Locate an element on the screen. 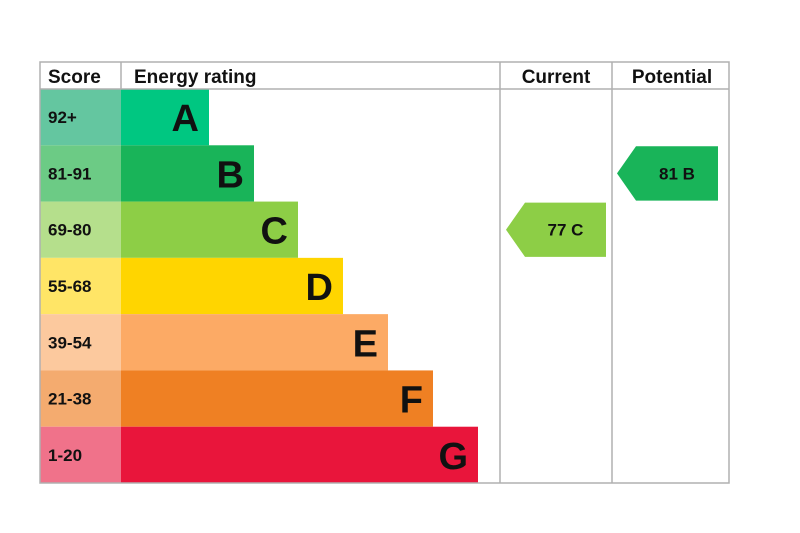  current-rating-label: 77 C is located at coordinates (566, 230).